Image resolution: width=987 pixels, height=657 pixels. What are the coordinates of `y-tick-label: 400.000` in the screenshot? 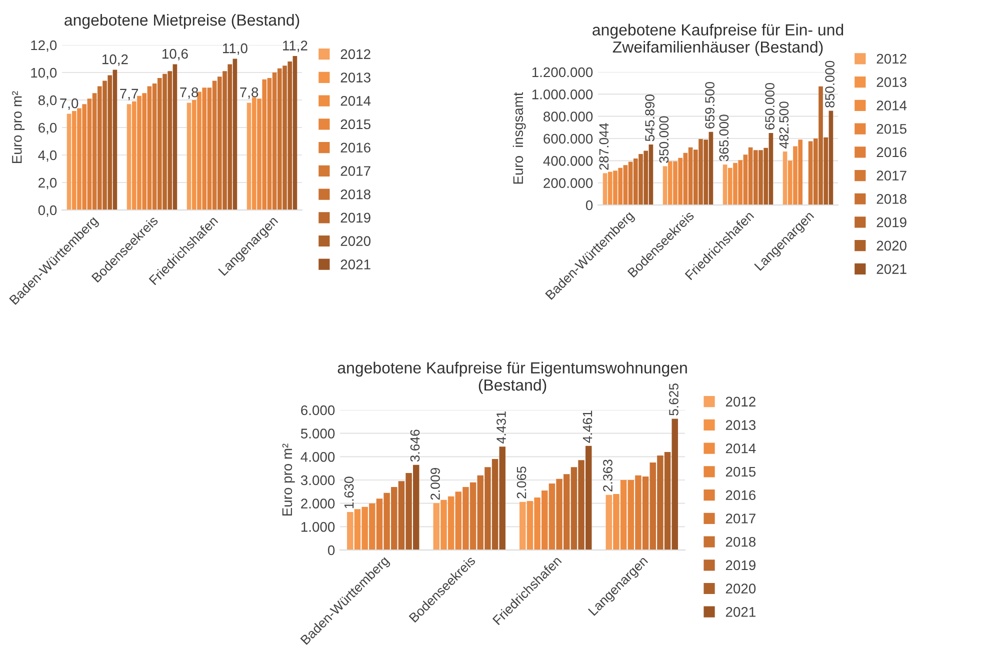 It's located at (568, 161).